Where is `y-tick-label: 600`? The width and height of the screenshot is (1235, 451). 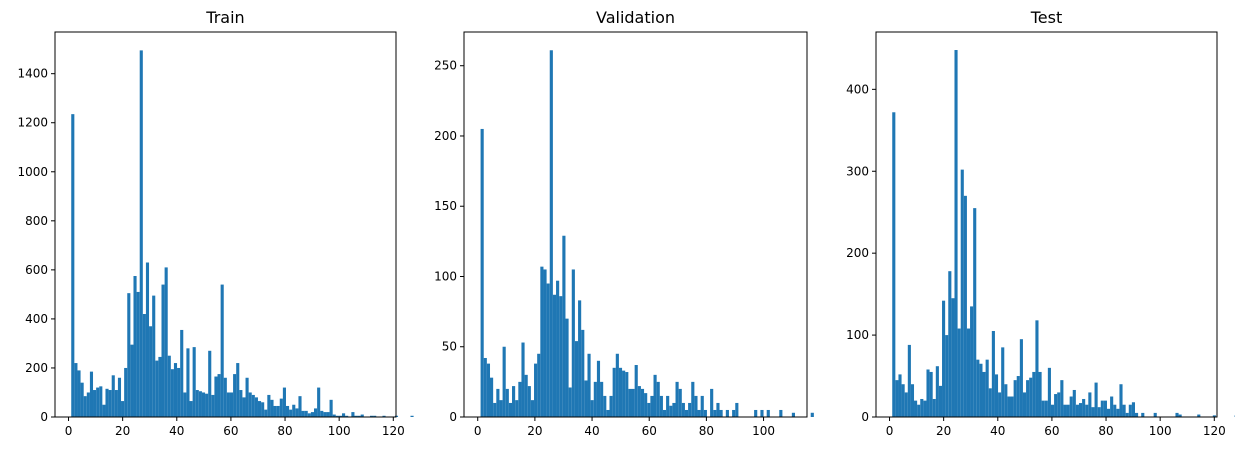
y-tick-label: 600 is located at coordinates (36, 270).